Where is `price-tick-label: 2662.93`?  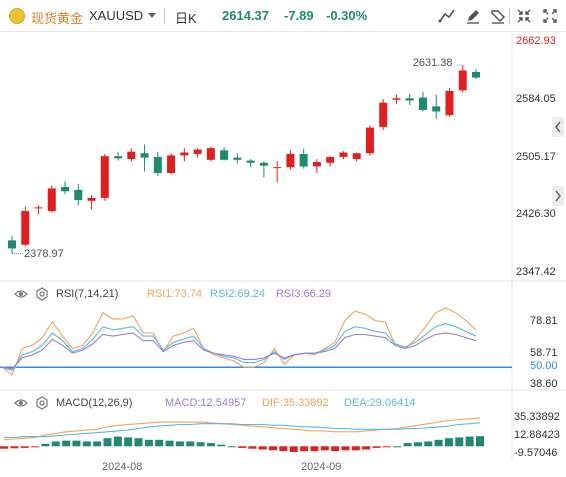 price-tick-label: 2662.93 is located at coordinates (536, 41).